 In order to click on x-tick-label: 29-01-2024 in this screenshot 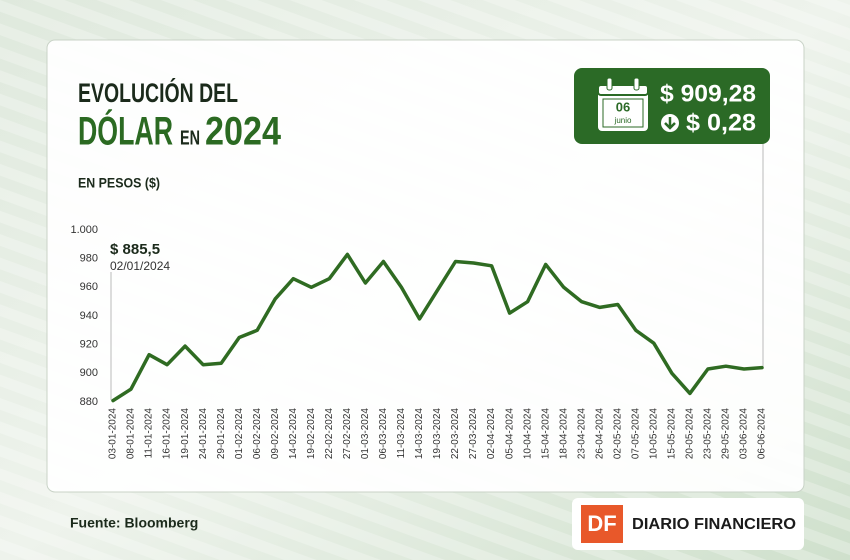, I will do `click(221, 434)`.